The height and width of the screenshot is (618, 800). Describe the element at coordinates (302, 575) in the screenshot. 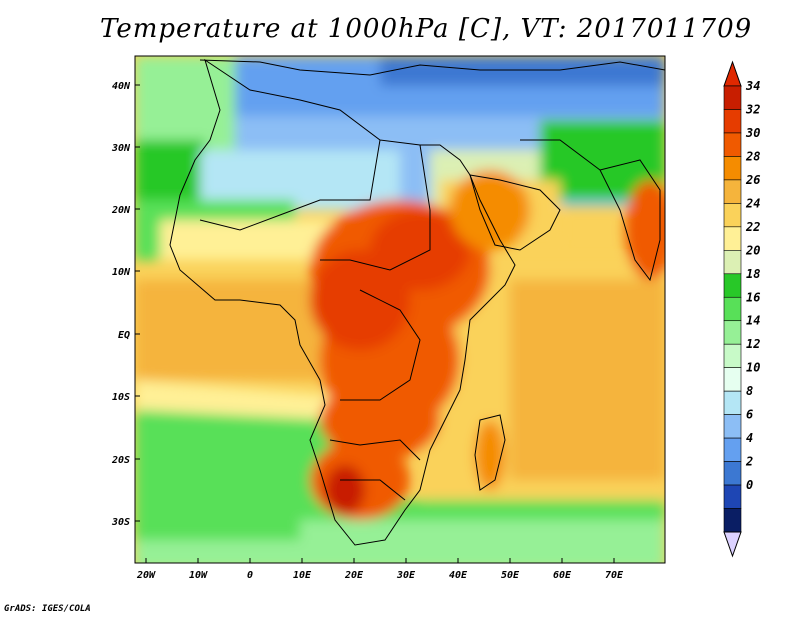

I see `lon-label: 10E` at that location.